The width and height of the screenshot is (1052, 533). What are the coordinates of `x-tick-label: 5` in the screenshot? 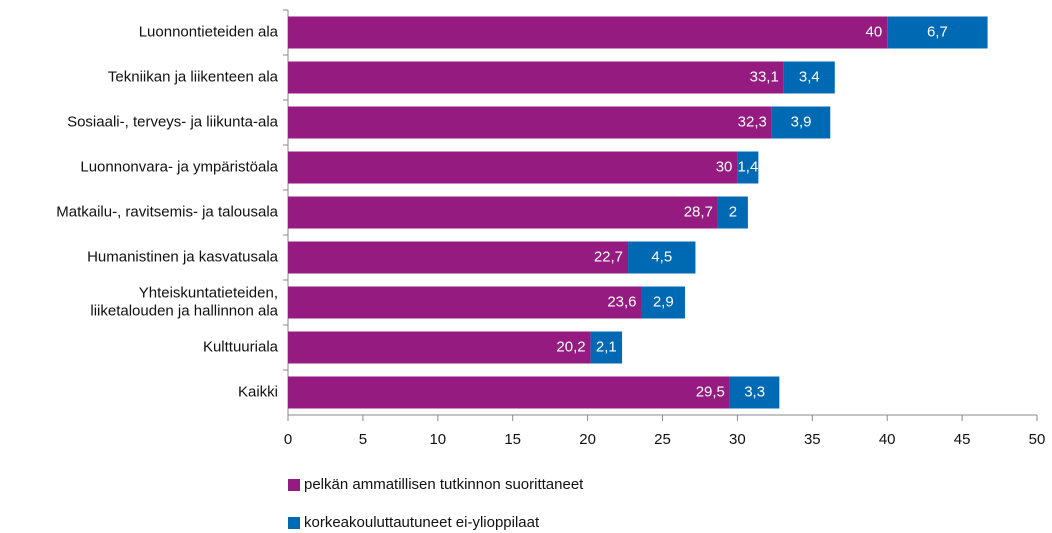 It's located at (363, 439).